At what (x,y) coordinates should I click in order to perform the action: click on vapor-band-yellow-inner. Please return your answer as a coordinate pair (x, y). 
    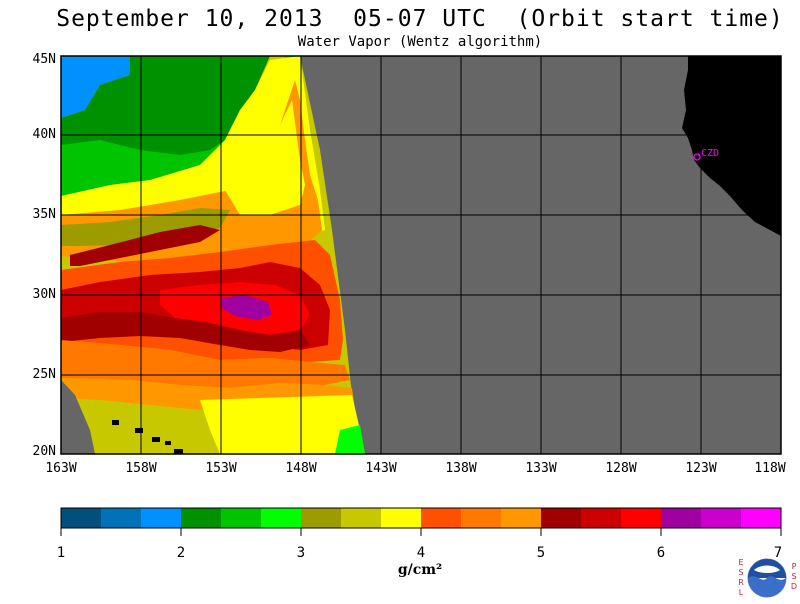
    Looking at the image, I should click on (265, 157).